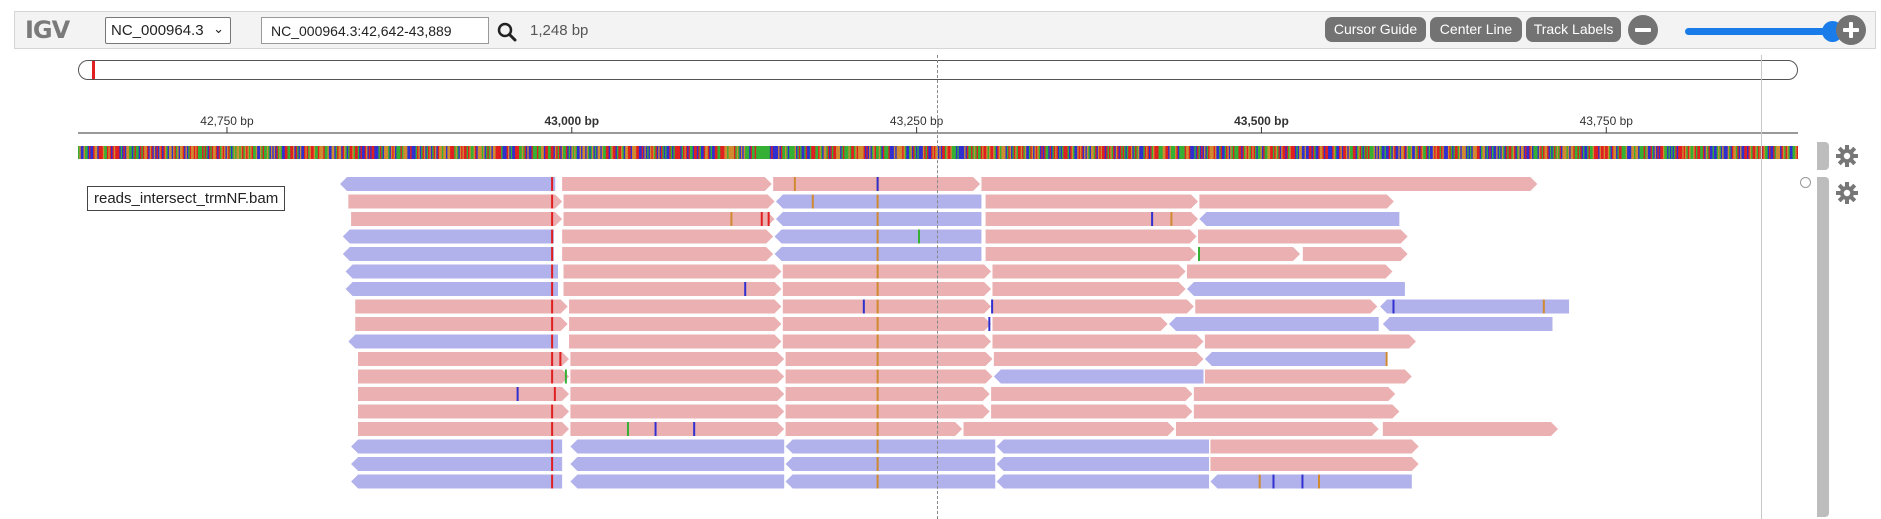  I want to click on alignment-track-scrollbar, so click(1823, 347).